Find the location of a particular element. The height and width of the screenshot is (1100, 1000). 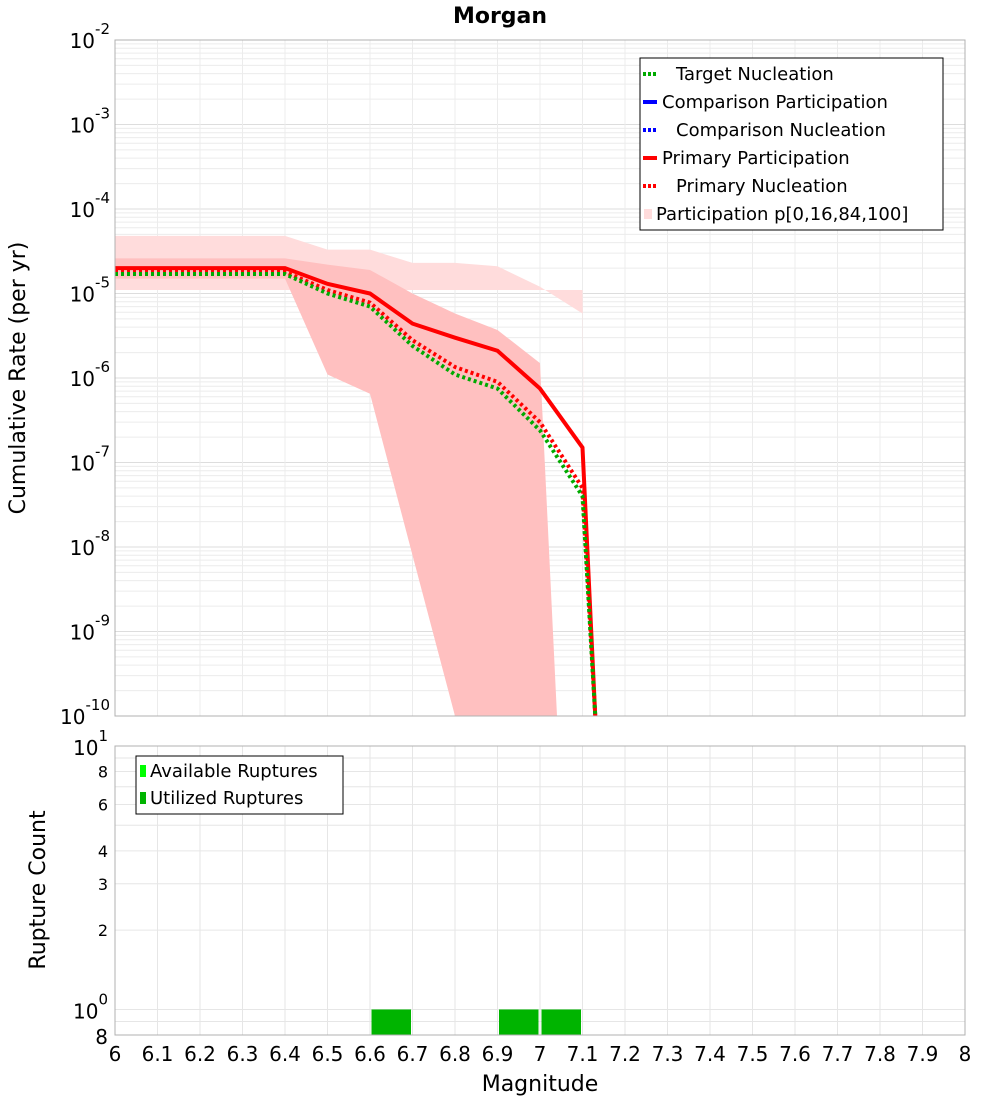

y-tick-label: 10⁻³ is located at coordinates (90, 121).